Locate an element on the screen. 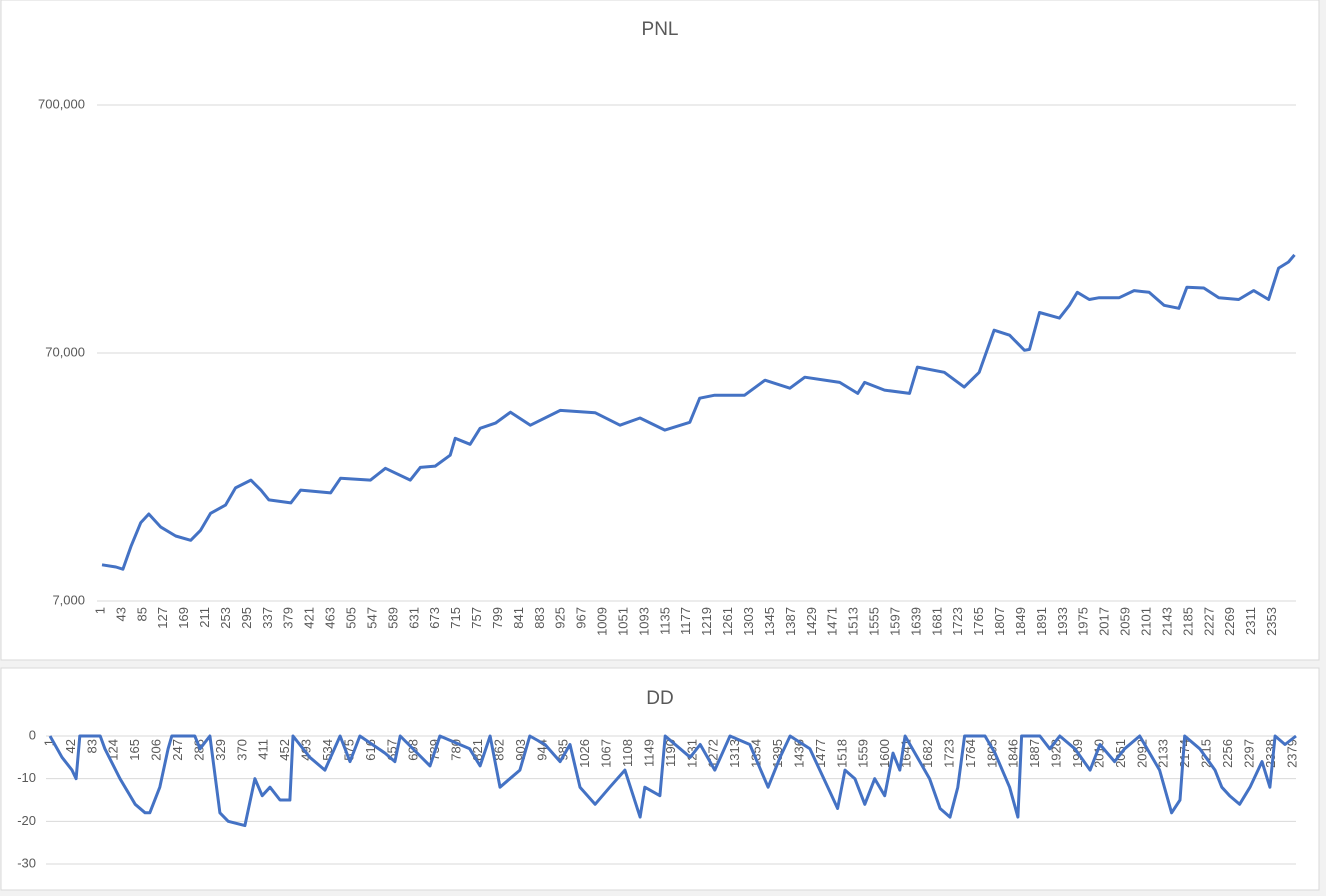 This screenshot has height=896, width=1326. x-tick-label: 2143 is located at coordinates (1166, 621).